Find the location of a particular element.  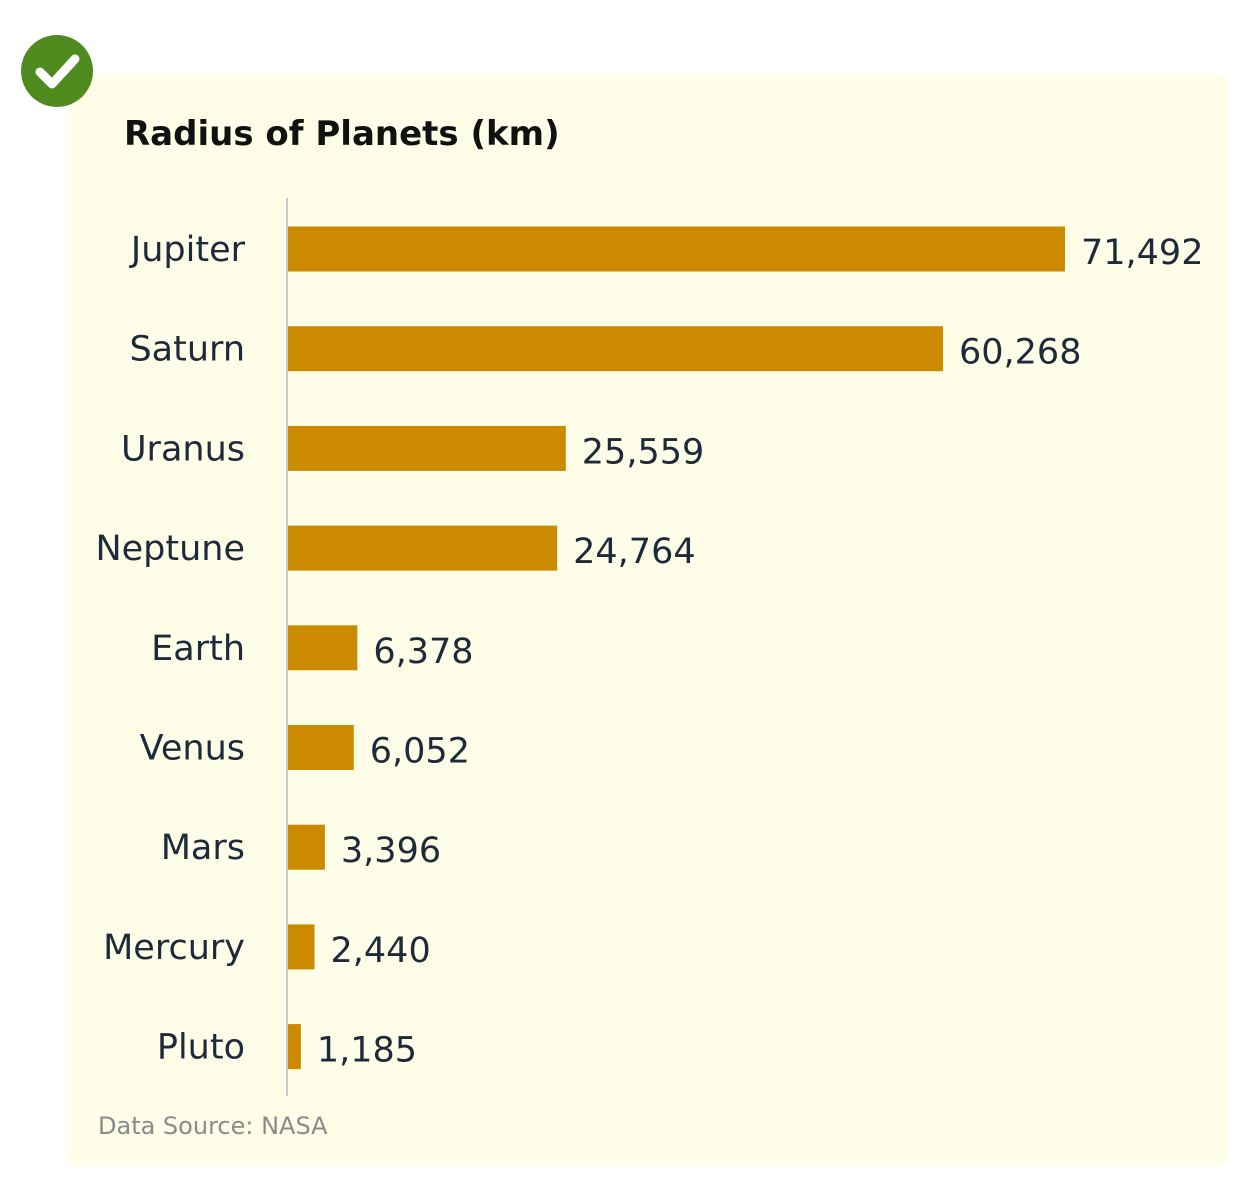

bar-uranus is located at coordinates (427, 448).